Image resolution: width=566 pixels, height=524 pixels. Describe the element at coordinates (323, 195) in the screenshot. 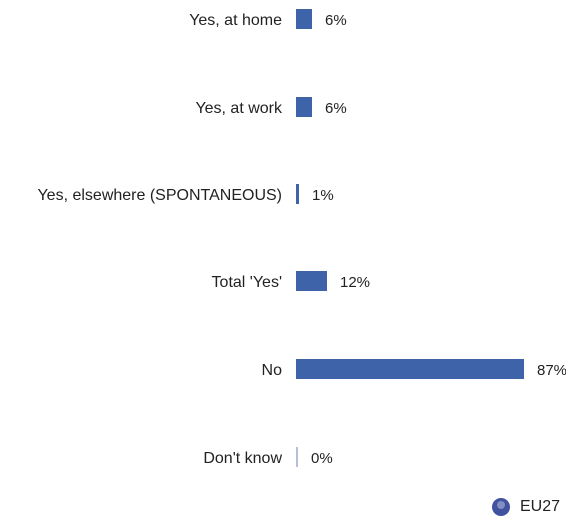

I see `data-label: 1%` at that location.